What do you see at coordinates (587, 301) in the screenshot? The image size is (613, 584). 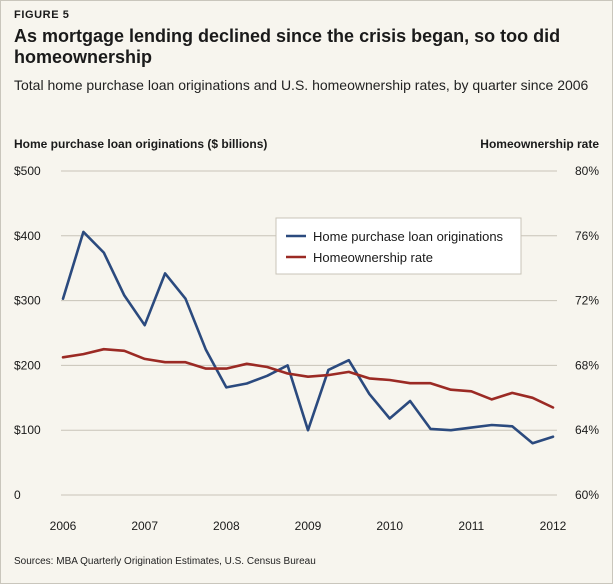 I see `y-right-tick-label: 72%` at bounding box center [587, 301].